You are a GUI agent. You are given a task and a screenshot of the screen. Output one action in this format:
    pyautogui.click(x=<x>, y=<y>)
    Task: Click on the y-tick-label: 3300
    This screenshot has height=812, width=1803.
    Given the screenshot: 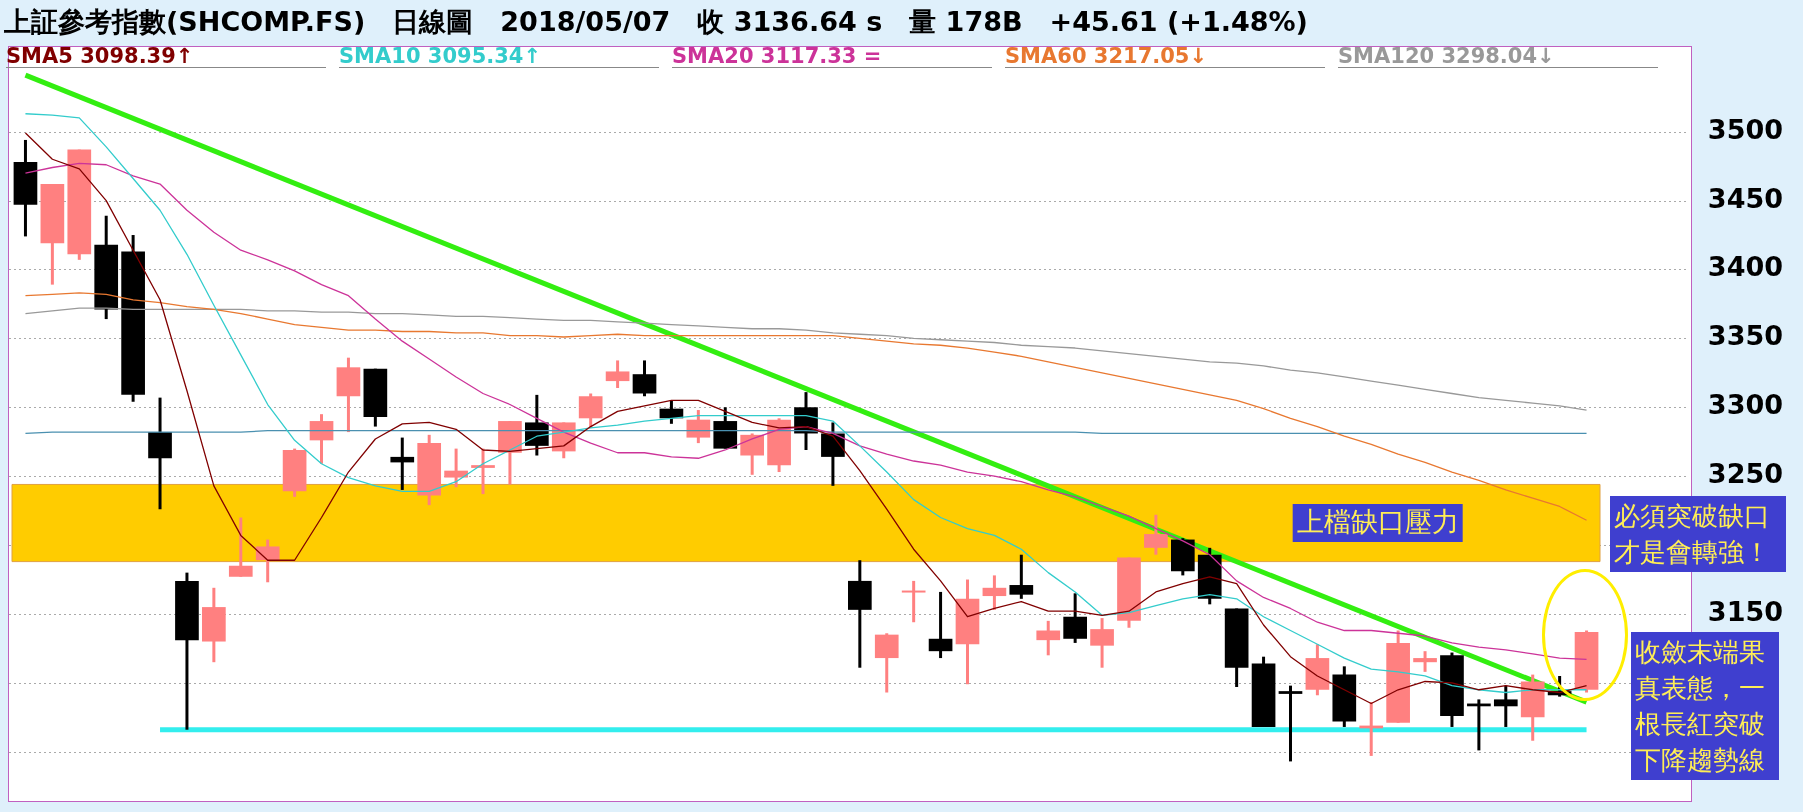 What is the action you would take?
    pyautogui.click(x=1745, y=405)
    